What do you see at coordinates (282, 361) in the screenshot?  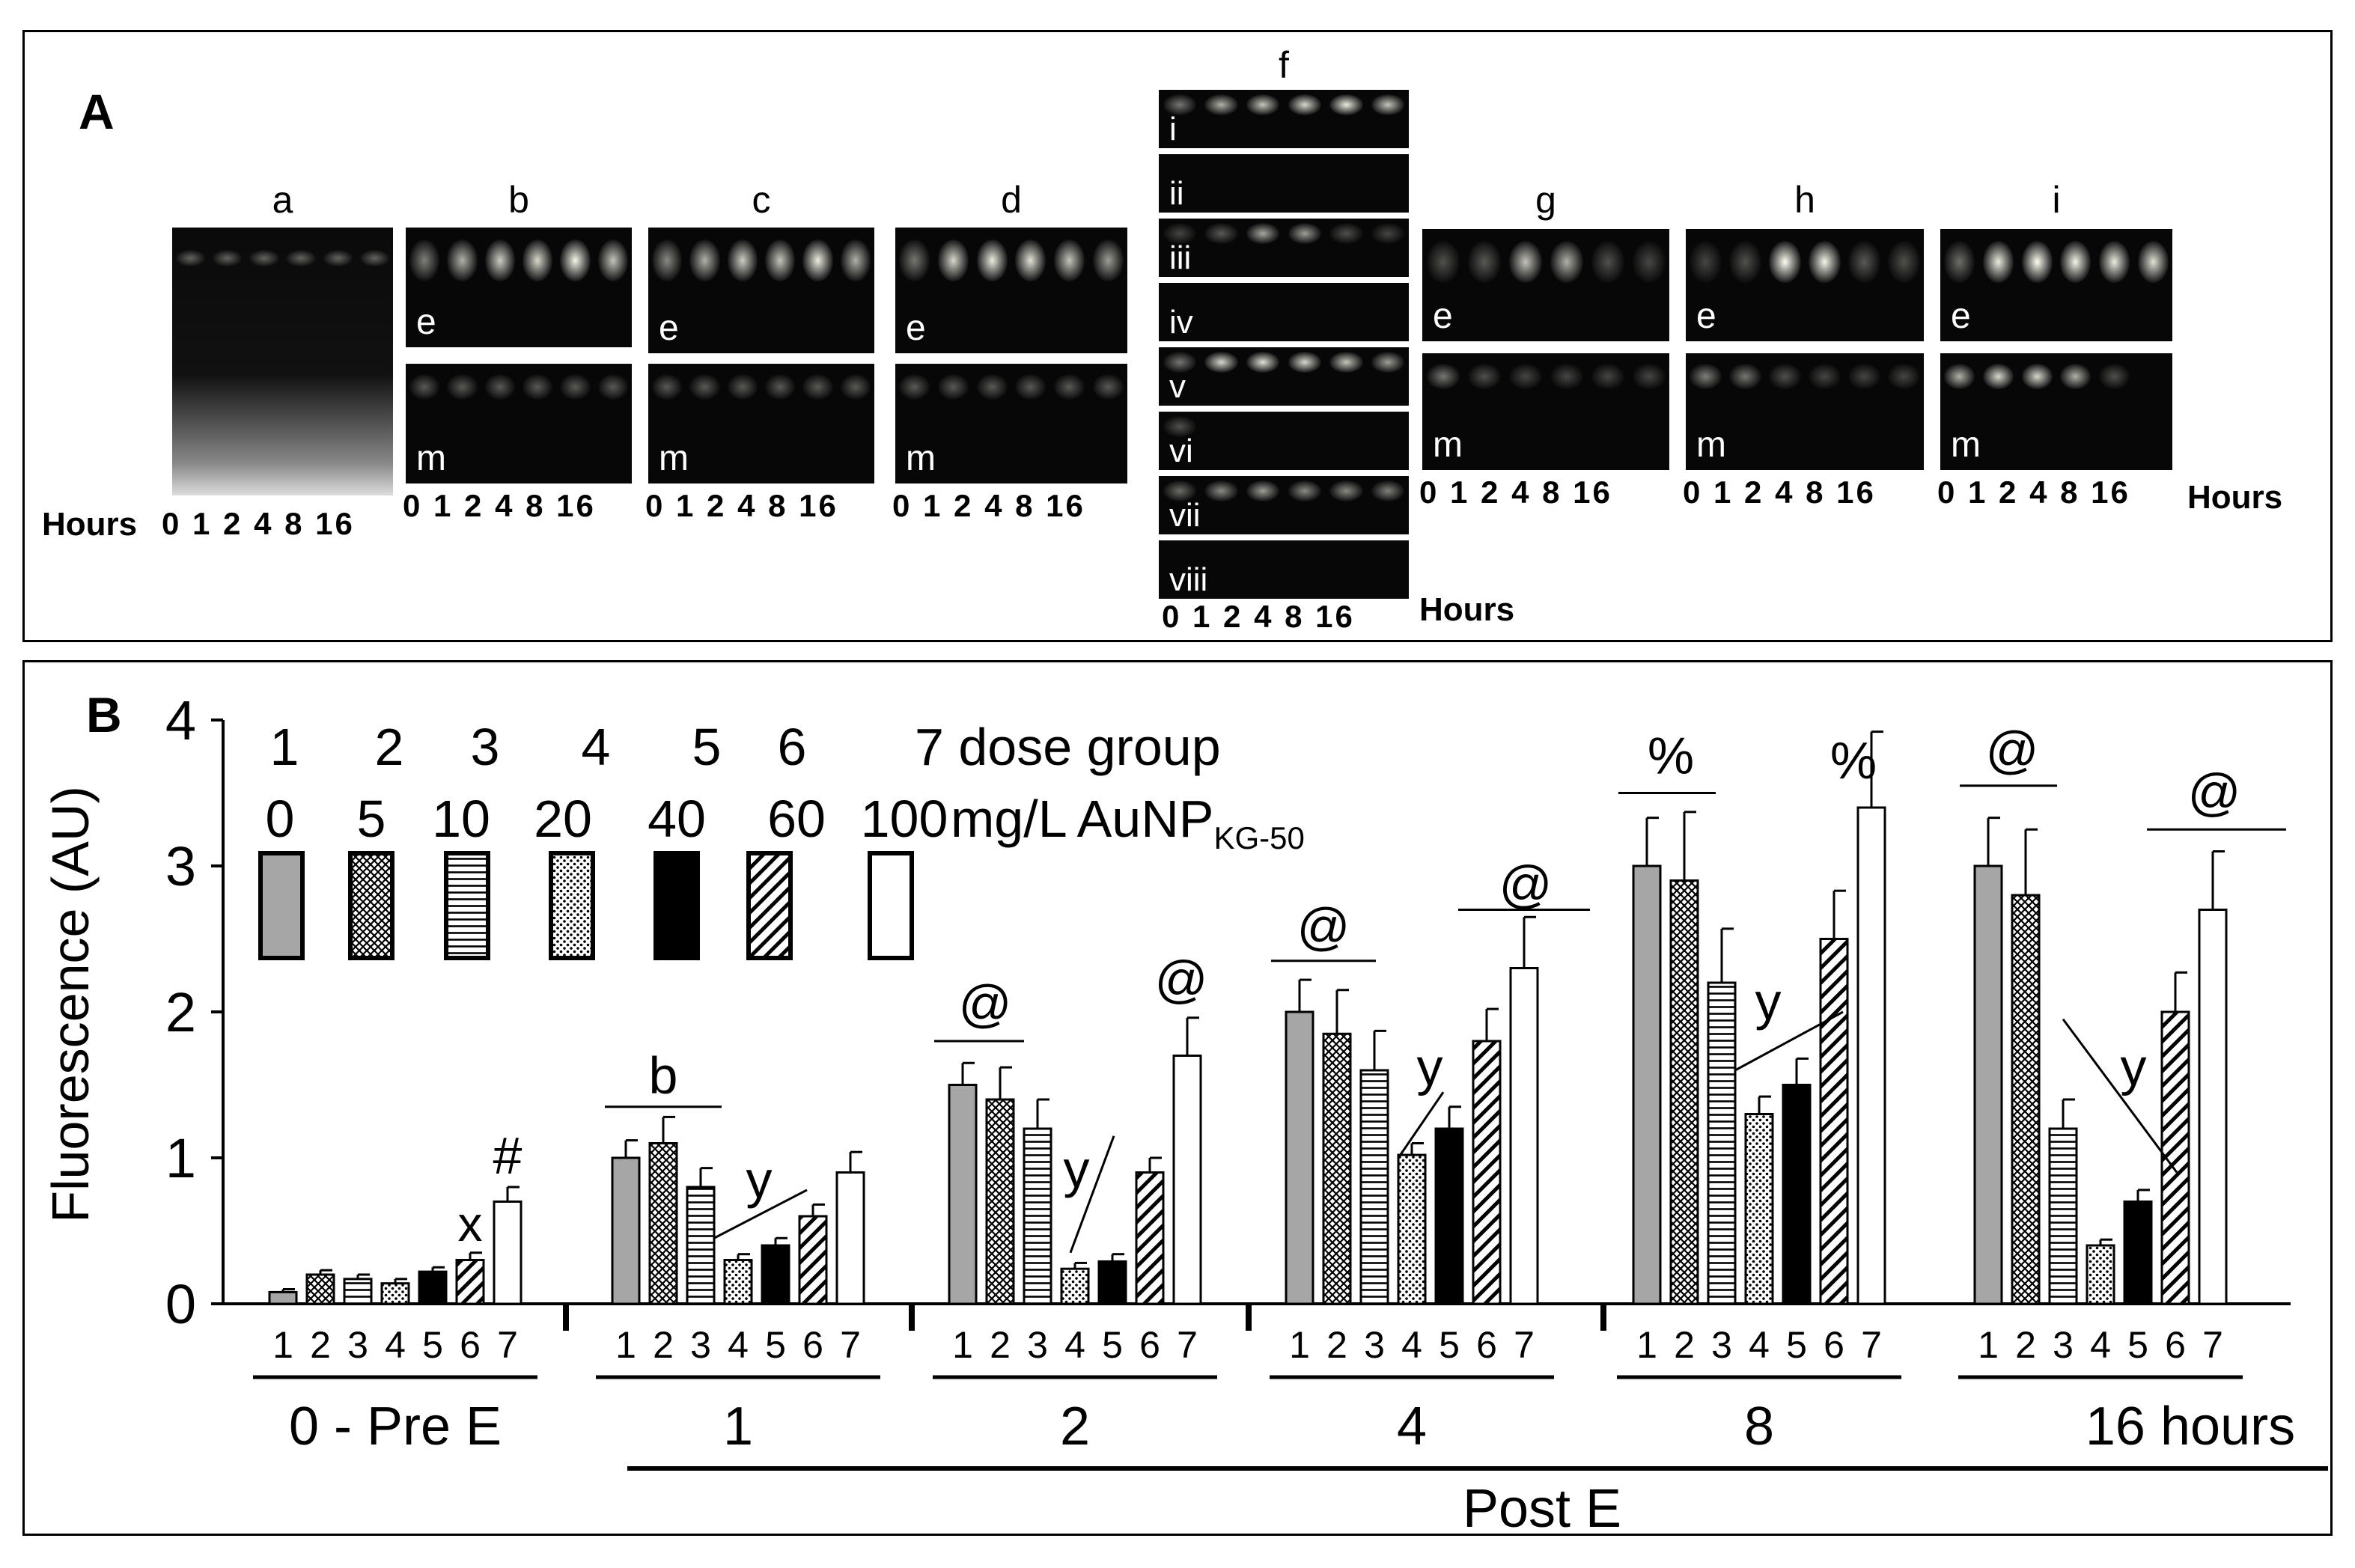 I see `gel-image` at bounding box center [282, 361].